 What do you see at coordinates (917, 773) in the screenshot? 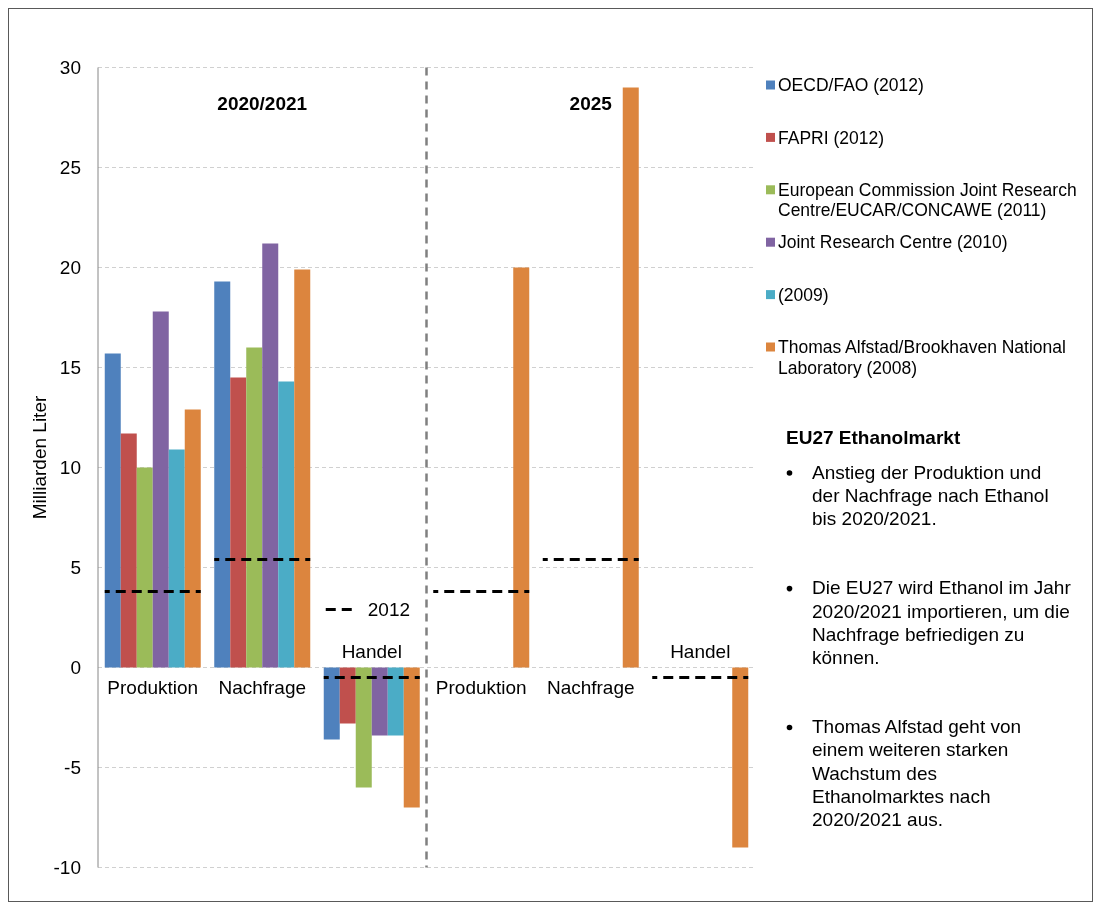
I see `text: Thomas Alfstad geht von einem weiteren starken Wachstum des Ethanolmarktes nach 2020/2021 aus.` at bounding box center [917, 773].